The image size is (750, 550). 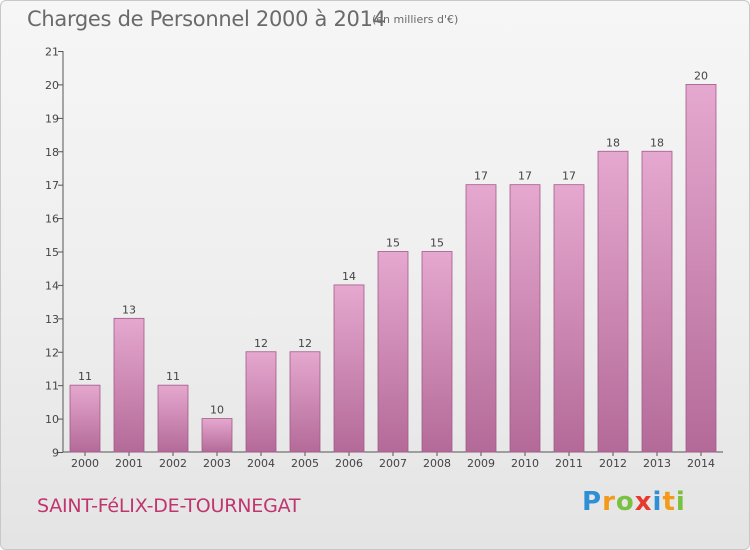 I want to click on data-label: 13, so click(x=129, y=309).